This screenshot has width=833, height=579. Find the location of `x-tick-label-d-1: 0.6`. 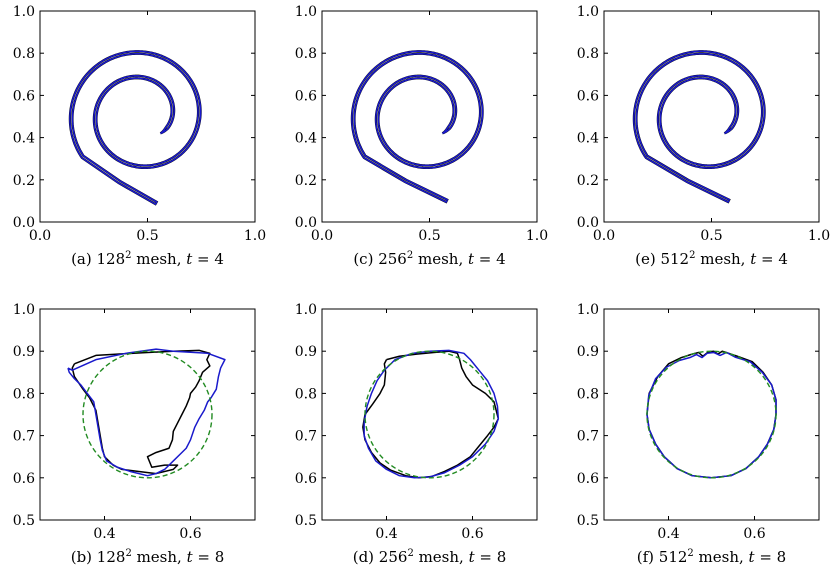

x-tick-label-d-1: 0.6 is located at coordinates (472, 534).